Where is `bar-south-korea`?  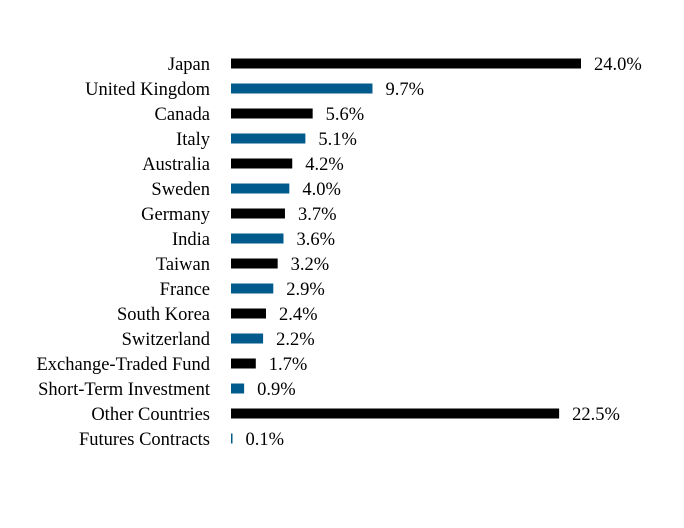
bar-south-korea is located at coordinates (248, 313).